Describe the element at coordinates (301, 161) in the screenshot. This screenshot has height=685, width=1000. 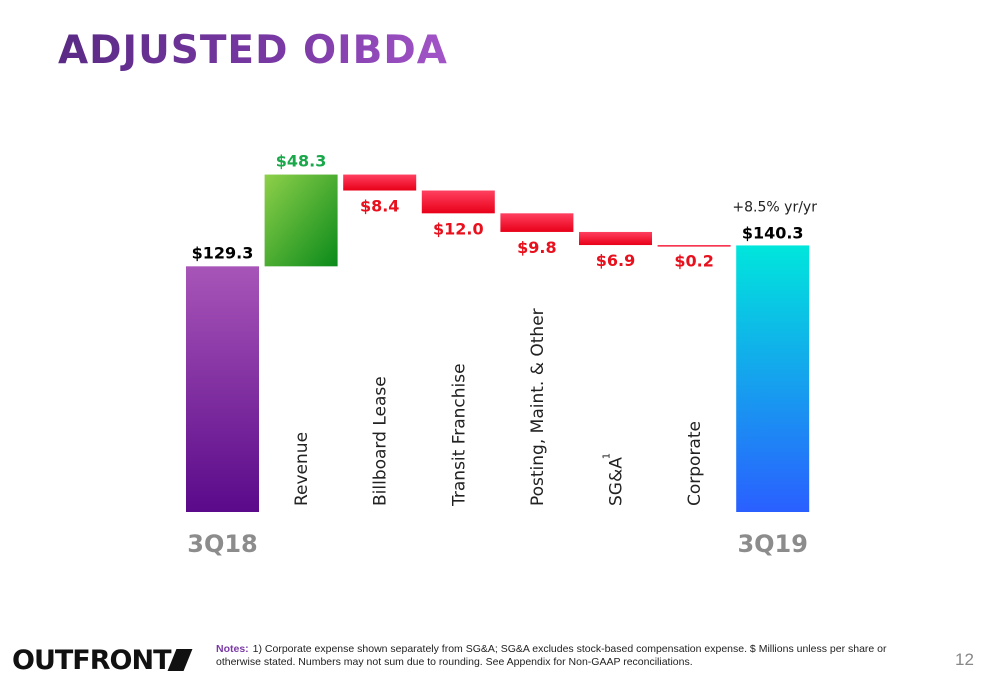
I see `step-value-label-1: $48.3` at that location.